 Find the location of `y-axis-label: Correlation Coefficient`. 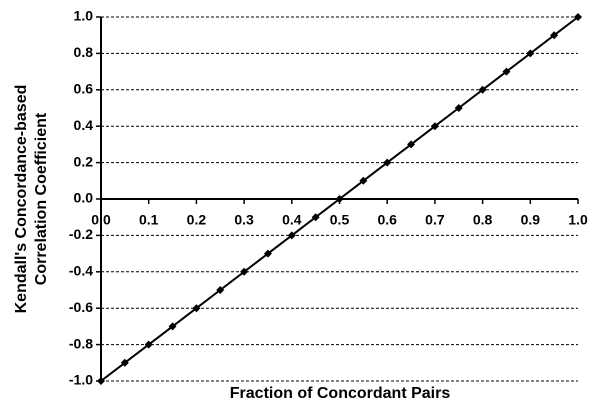

y-axis-label: Correlation Coefficient is located at coordinates (41, 198).